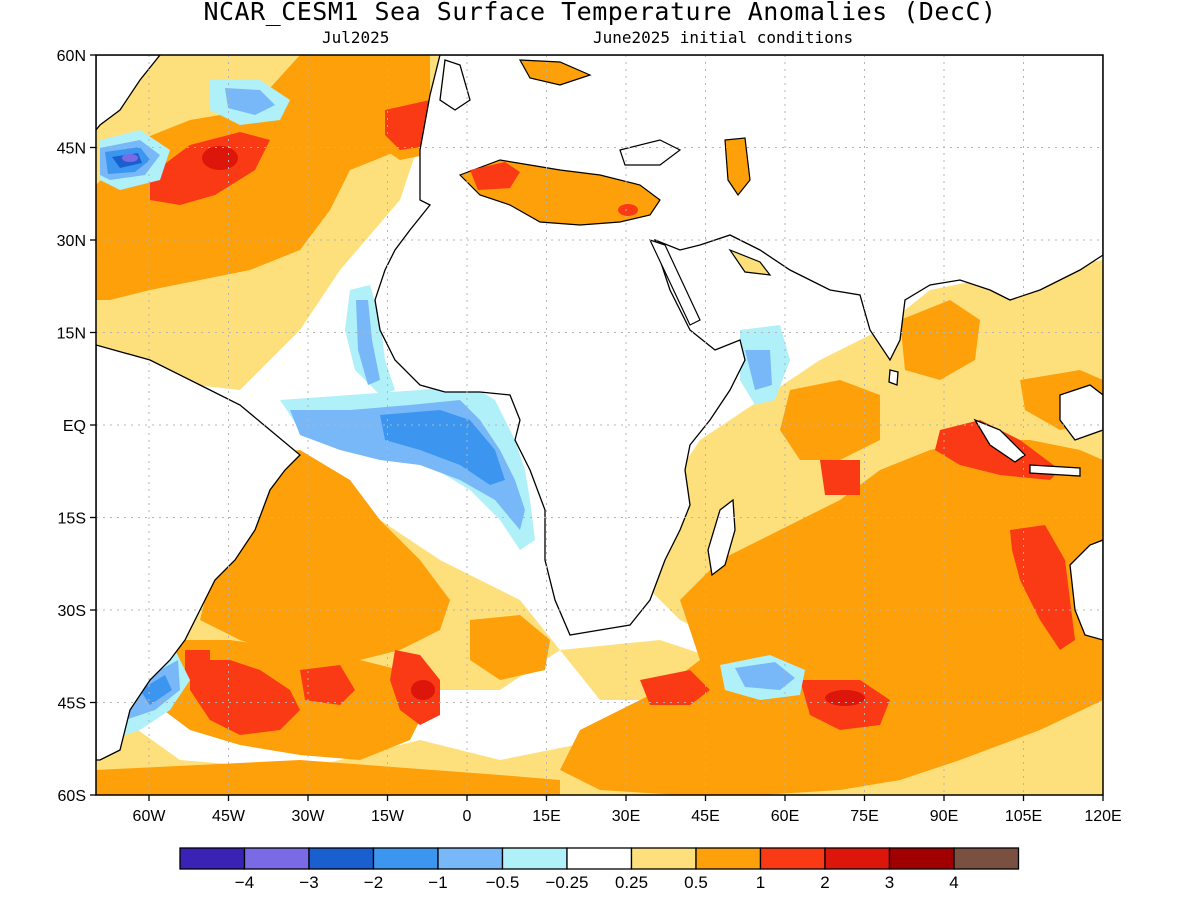  Describe the element at coordinates (229, 816) in the screenshot. I see `lon-tick-label: 45W` at that location.